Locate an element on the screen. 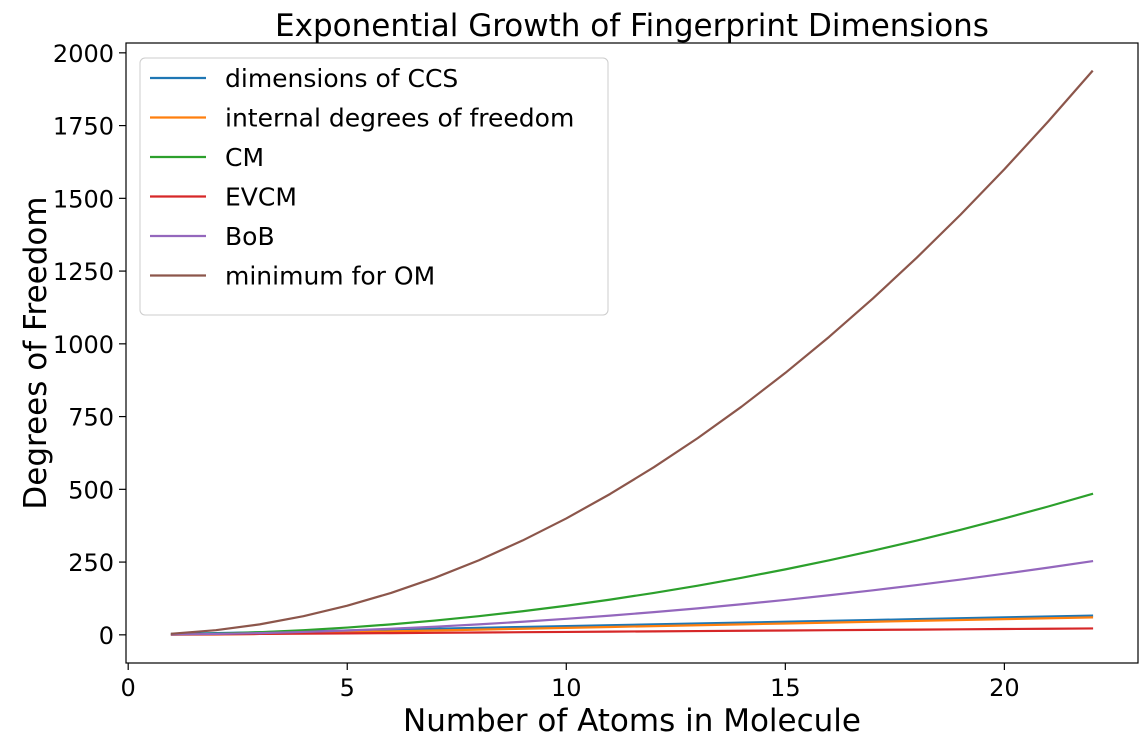  legend-label-0: dimensions of CCS is located at coordinates (341, 78).